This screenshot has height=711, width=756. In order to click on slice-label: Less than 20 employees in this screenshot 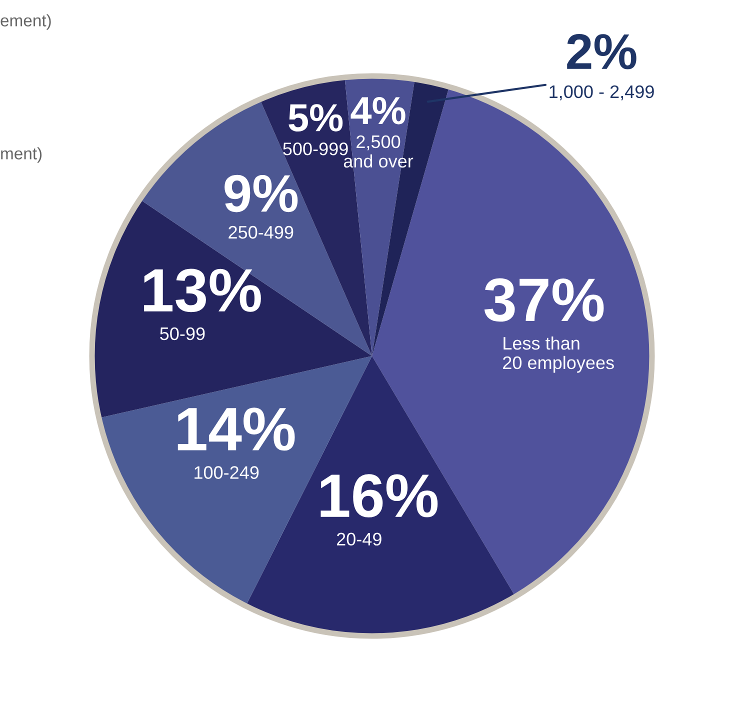, I will do `click(558, 354)`.